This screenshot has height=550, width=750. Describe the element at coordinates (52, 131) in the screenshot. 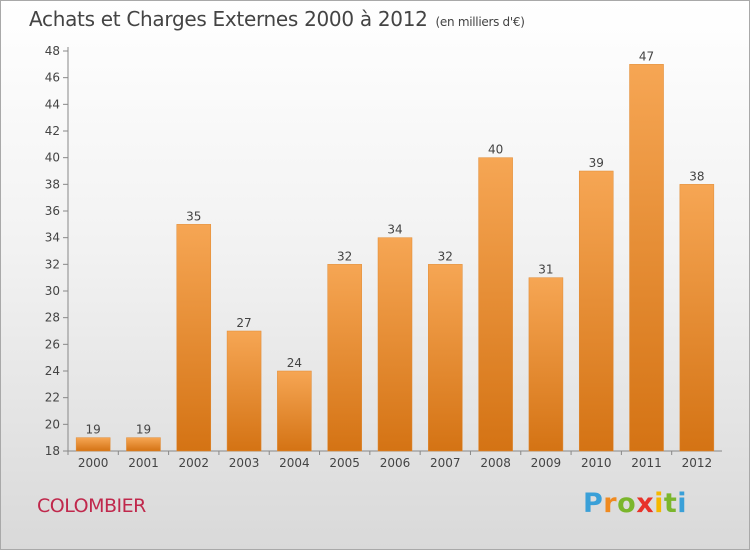

I see `y-tick-label: 42` at that location.